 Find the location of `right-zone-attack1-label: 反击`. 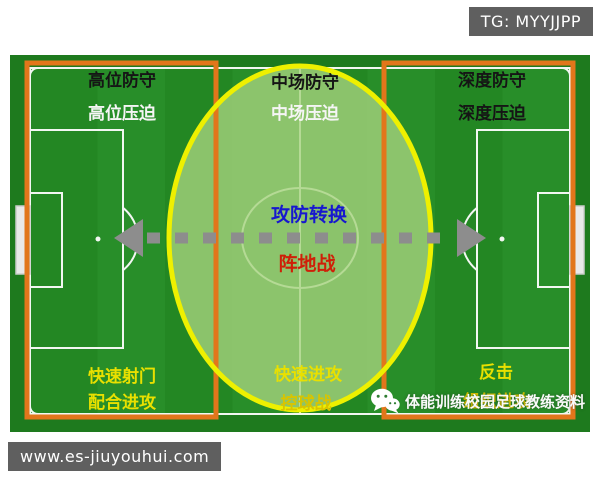

right-zone-attack1-label: 反击 is located at coordinates (496, 372).